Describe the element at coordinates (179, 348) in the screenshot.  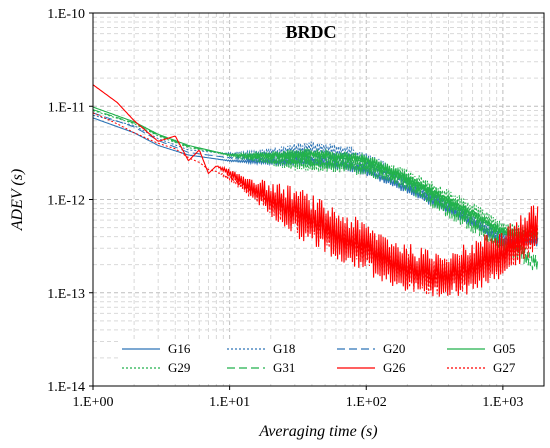
I see `legend-label-g16: G16` at that location.